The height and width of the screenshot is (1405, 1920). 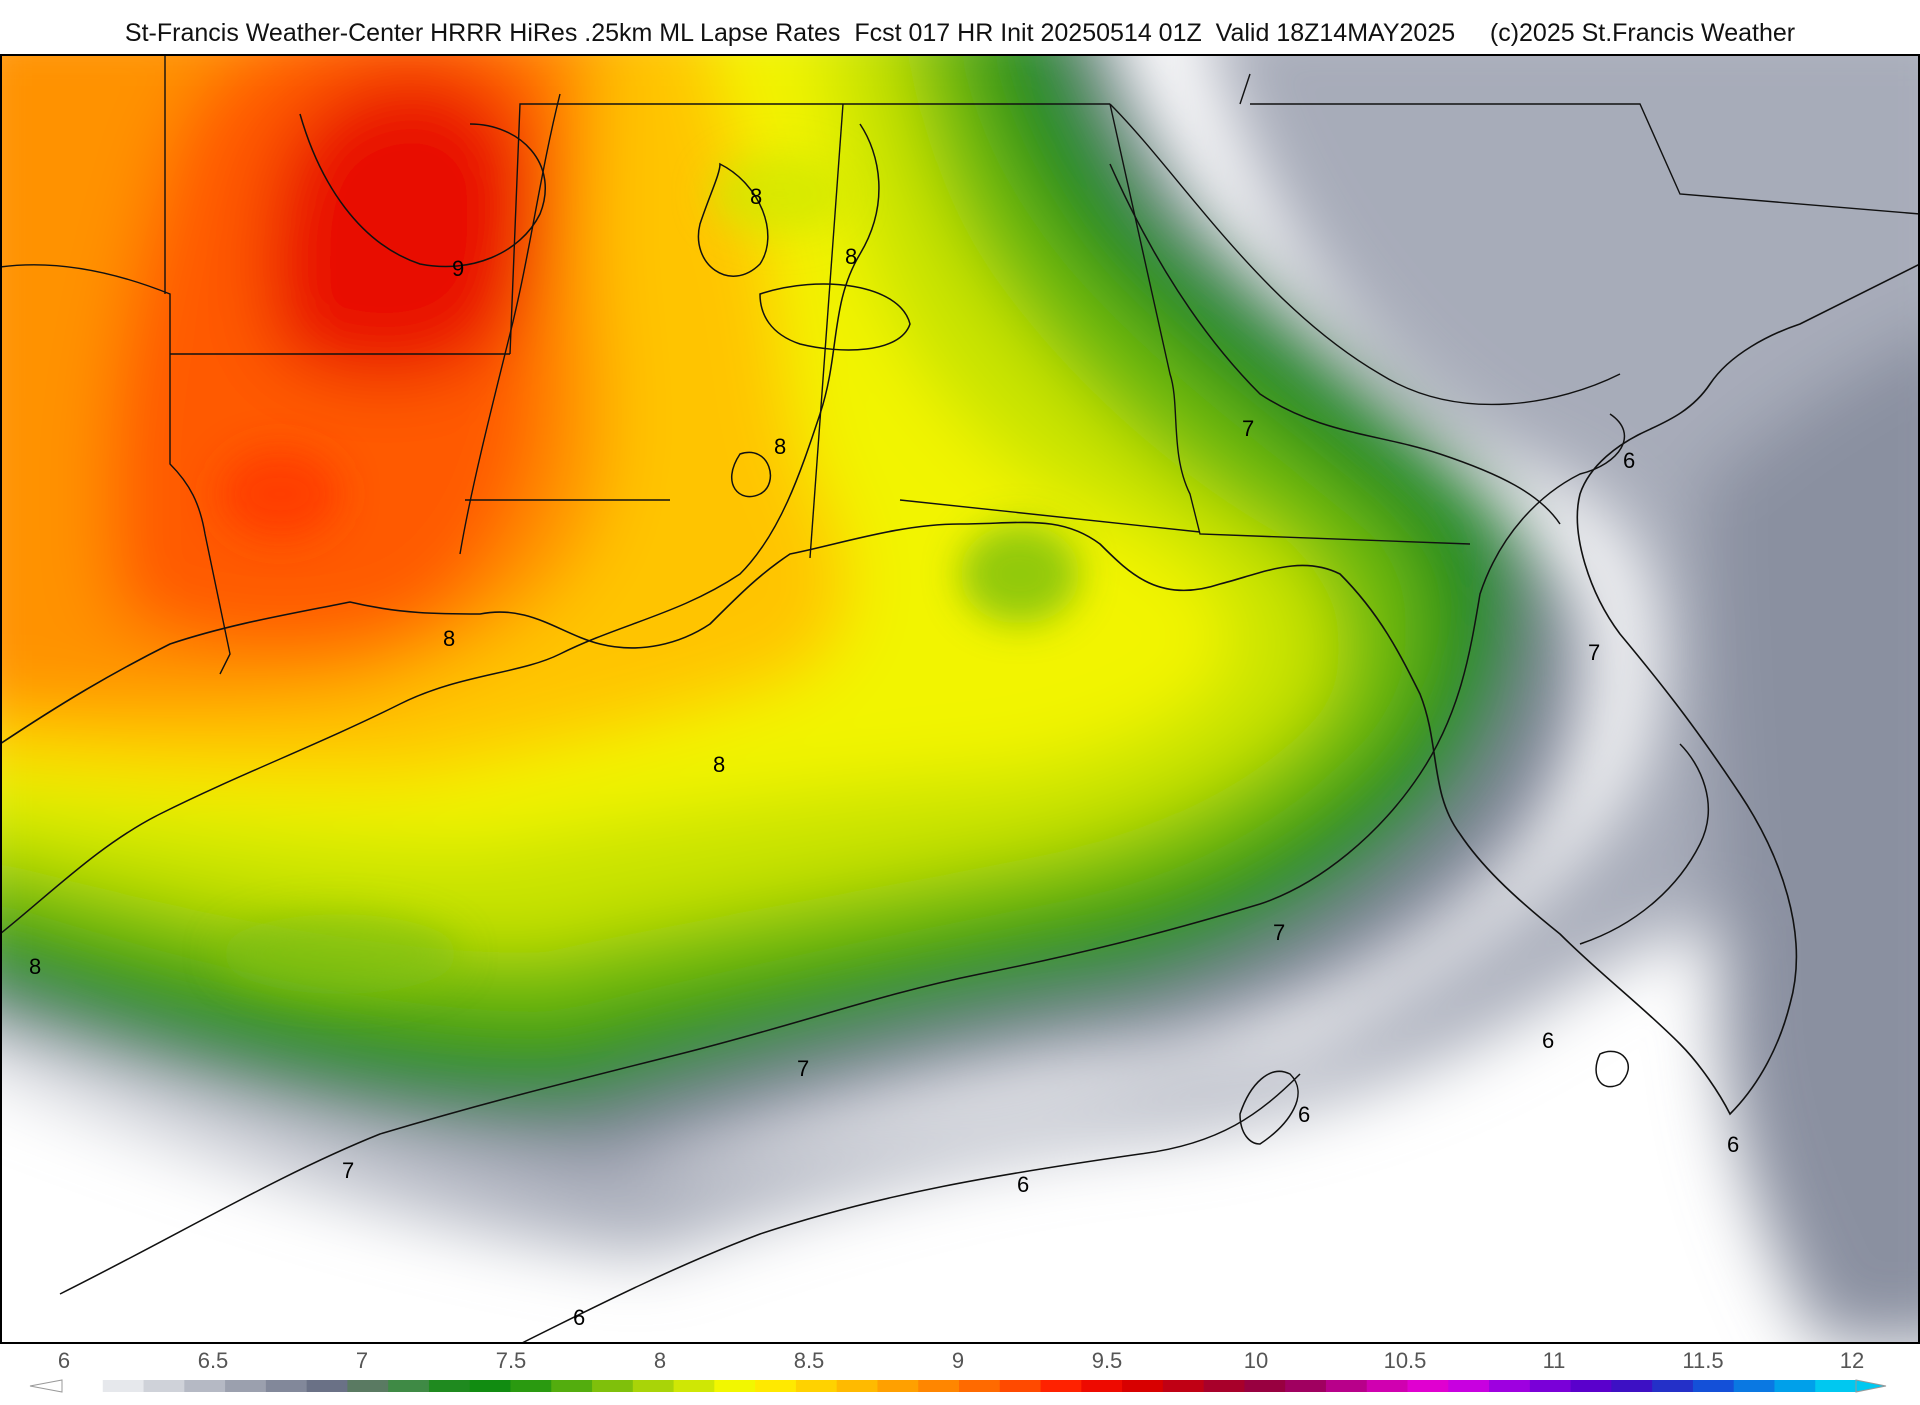 I want to click on colorbar: 6 6.5 7 7.5 8 8.5 9 9.5 10 10.5 11 11.5 12, so click(x=960, y=1372).